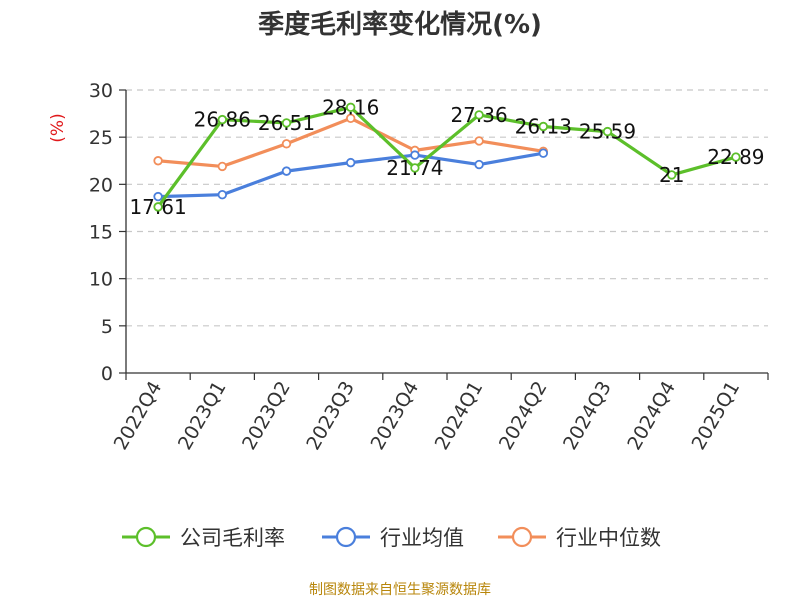  I want to click on data-label: 26.86, so click(222, 120).